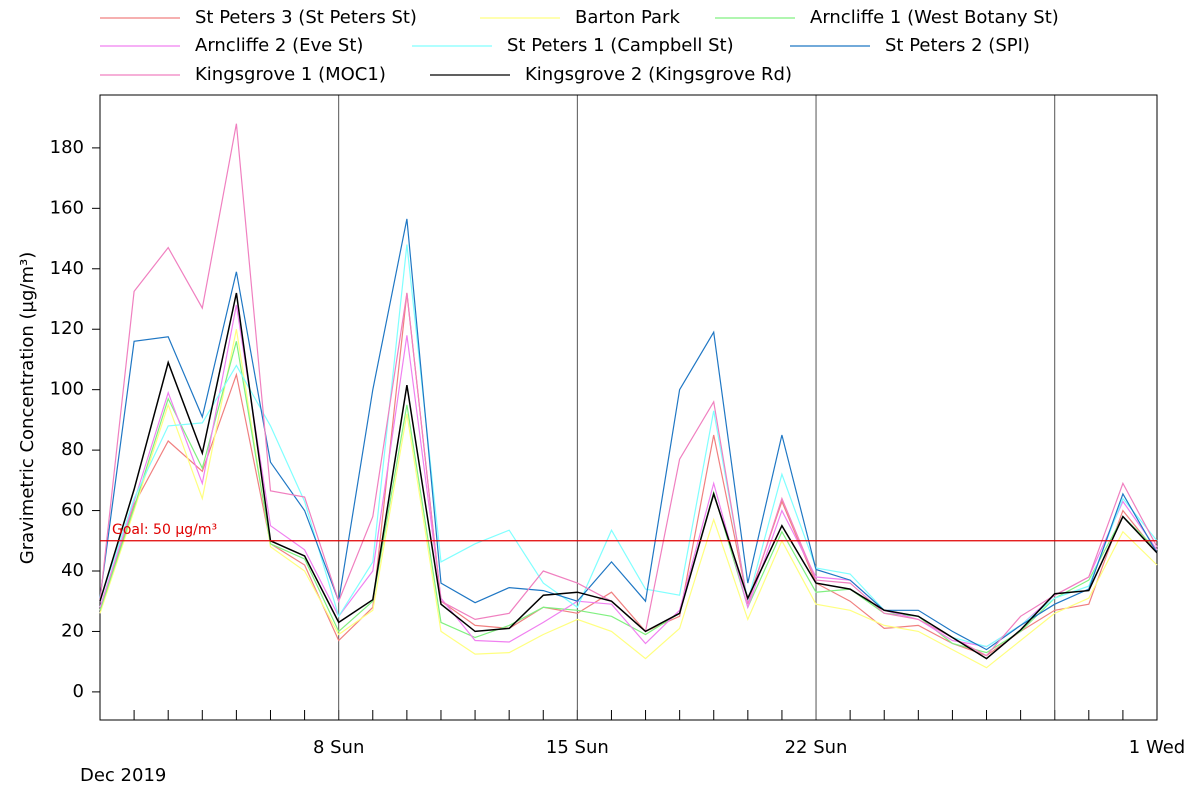 The width and height of the screenshot is (1199, 794). I want to click on y-tick-label: 0, so click(78, 691).